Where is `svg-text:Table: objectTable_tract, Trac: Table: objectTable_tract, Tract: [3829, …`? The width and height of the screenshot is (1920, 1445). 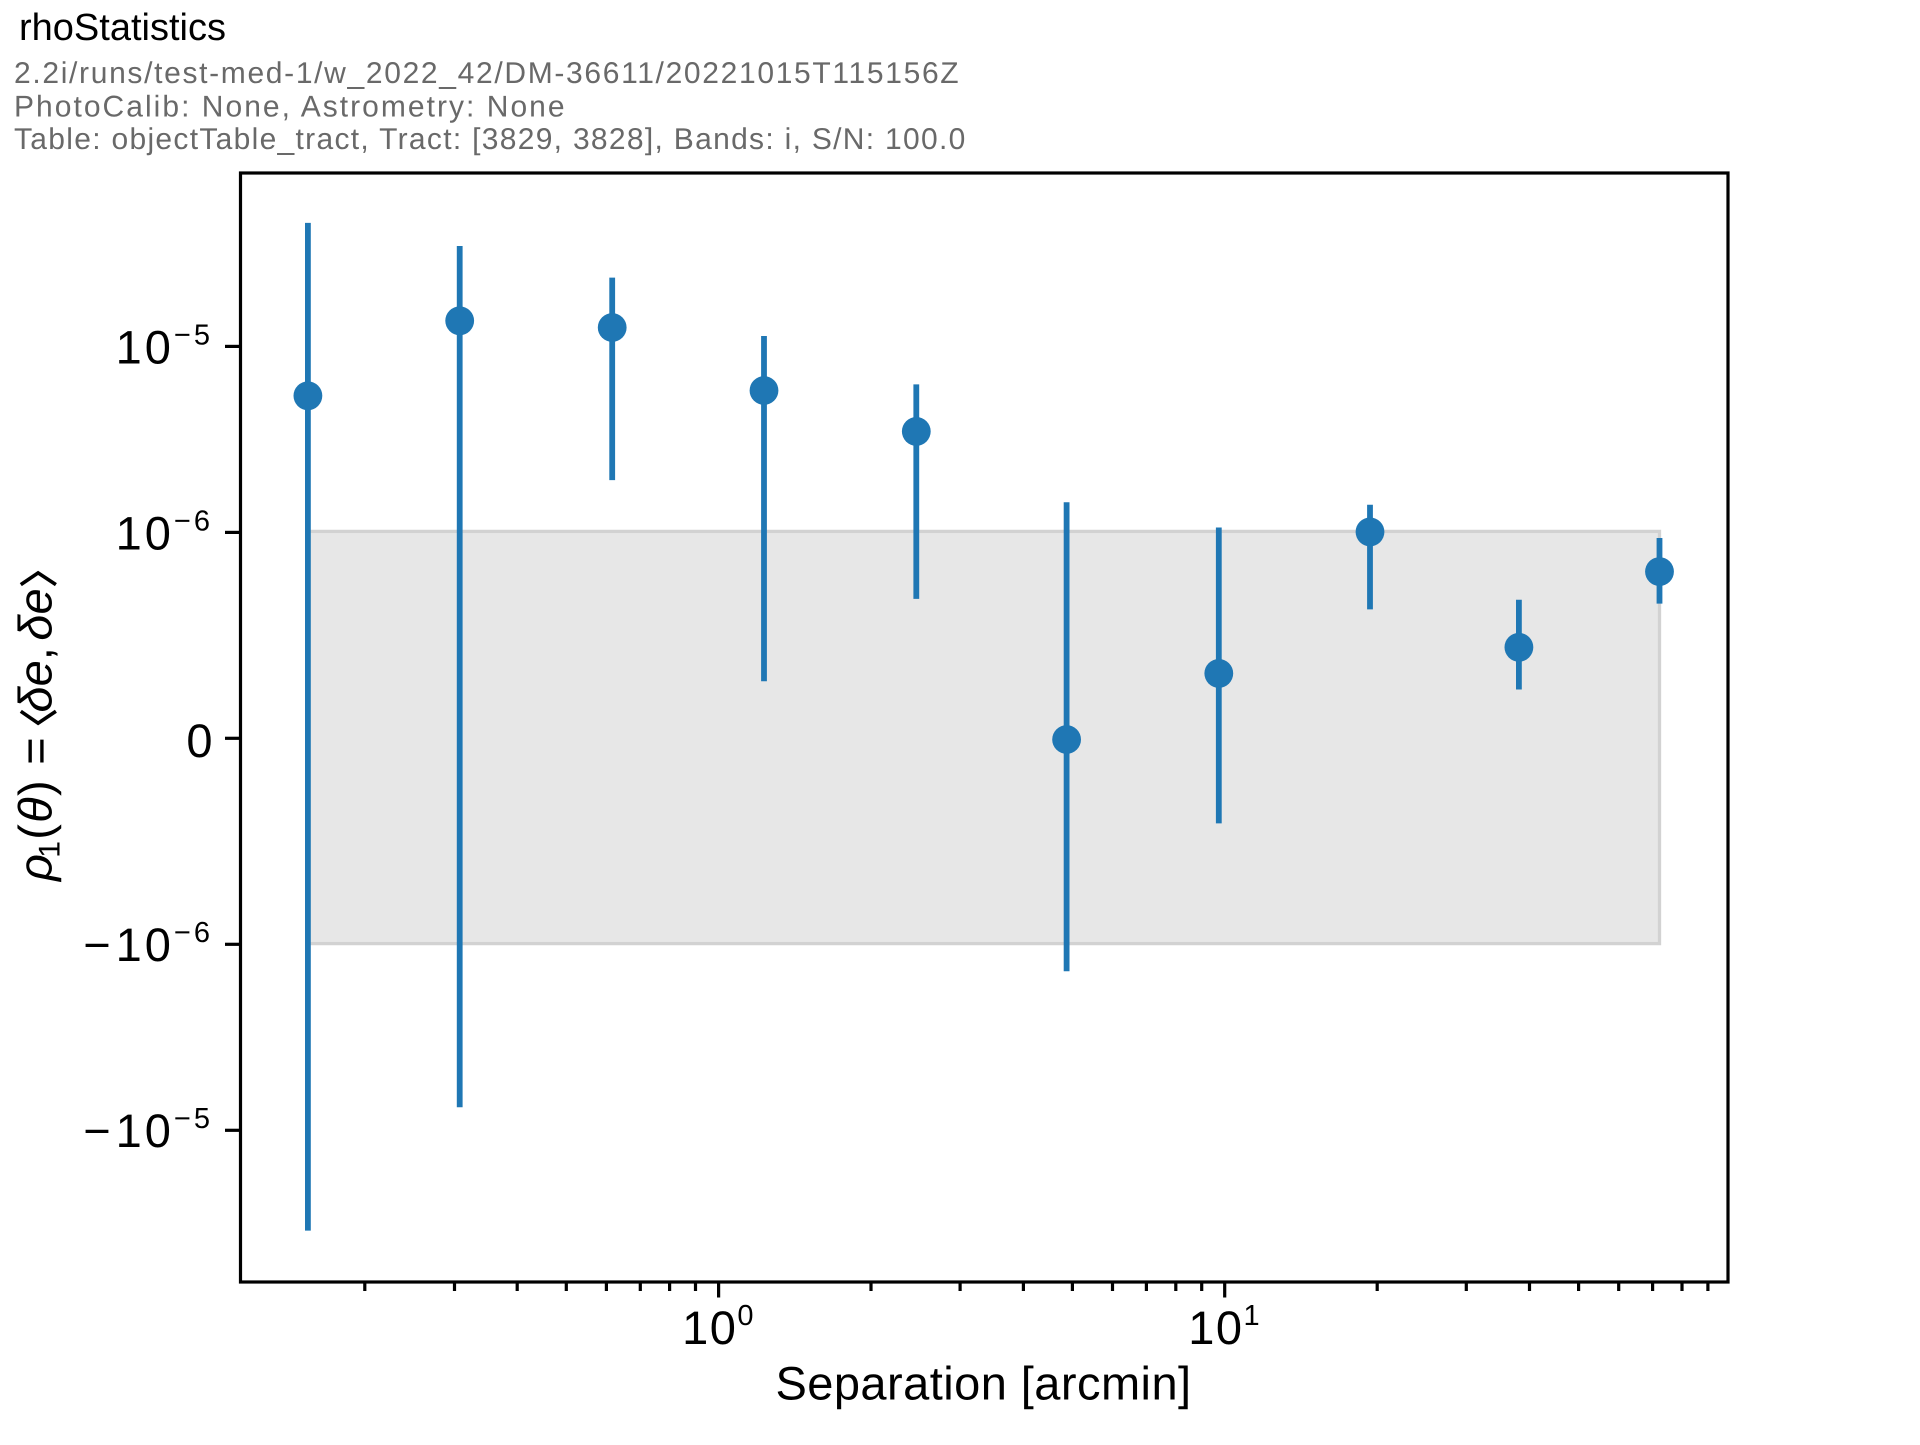
svg-text:Table: objectTable_tract, Trac: Table: objectTable_tract, Tract: [3829, … is located at coordinates (490, 139).